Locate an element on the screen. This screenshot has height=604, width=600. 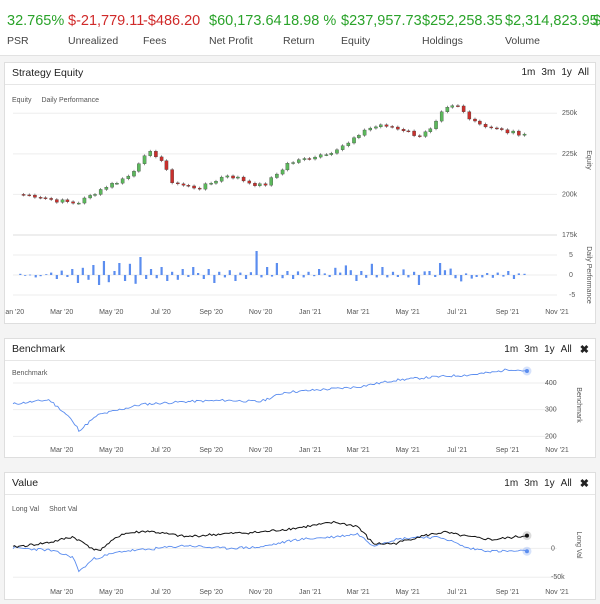
legend-short-val: Short Val is located at coordinates (63, 509).